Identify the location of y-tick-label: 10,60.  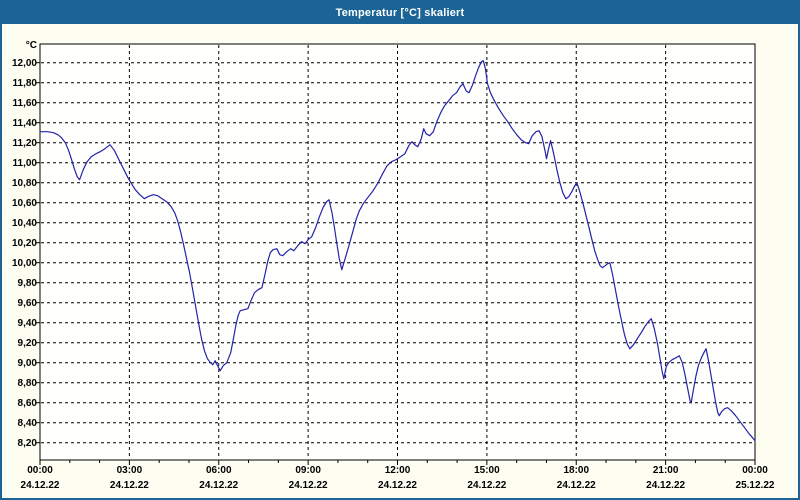
(24, 203).